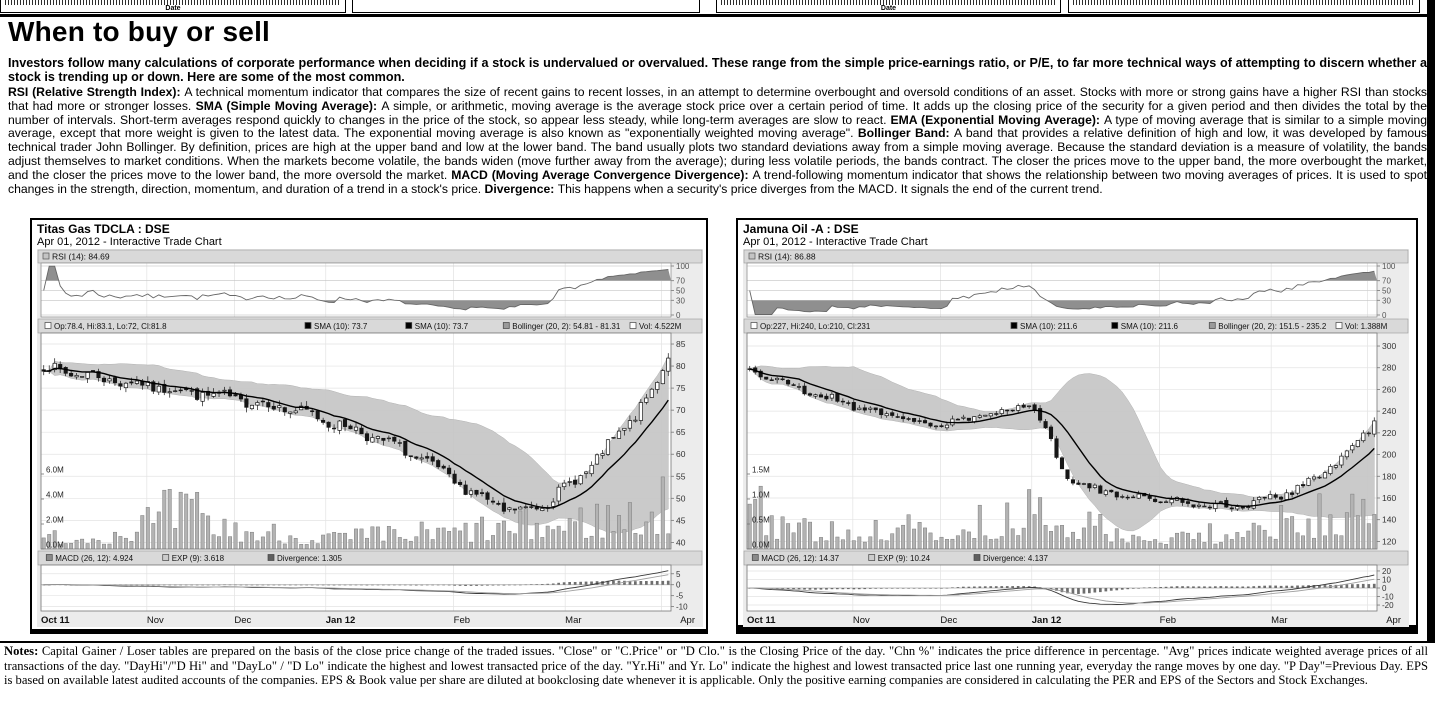 The image size is (1435, 707). Describe the element at coordinates (717, 15) in the screenshot. I see `section-divider-rule` at that location.